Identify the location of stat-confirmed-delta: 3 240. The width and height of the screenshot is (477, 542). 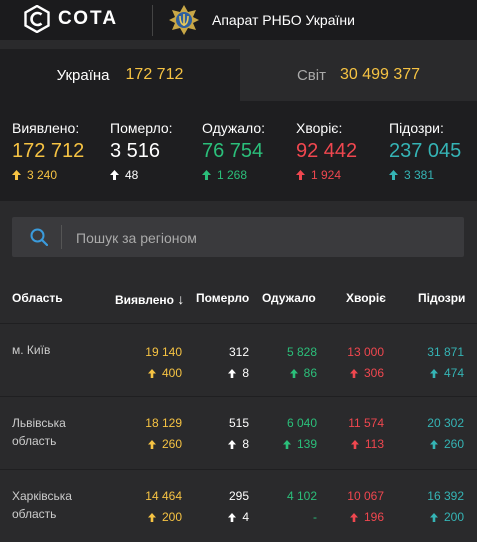
(48, 175).